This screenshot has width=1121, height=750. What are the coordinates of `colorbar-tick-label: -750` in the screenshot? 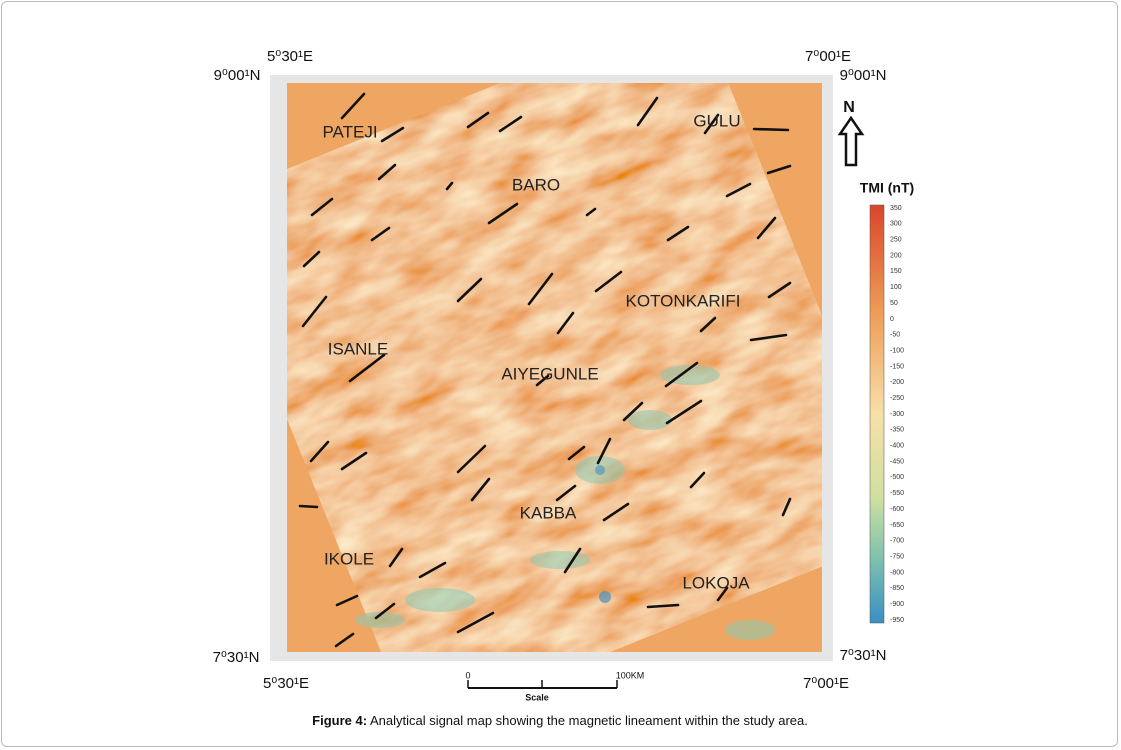 It's located at (897, 556).